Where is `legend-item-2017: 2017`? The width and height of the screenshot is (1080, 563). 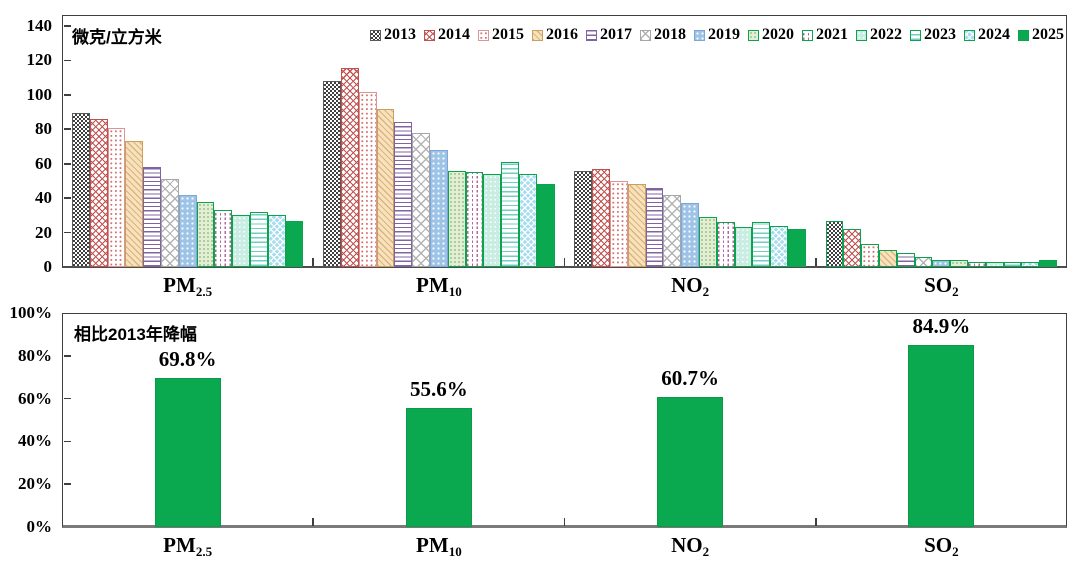
legend-item-2017: 2017 is located at coordinates (609, 35).